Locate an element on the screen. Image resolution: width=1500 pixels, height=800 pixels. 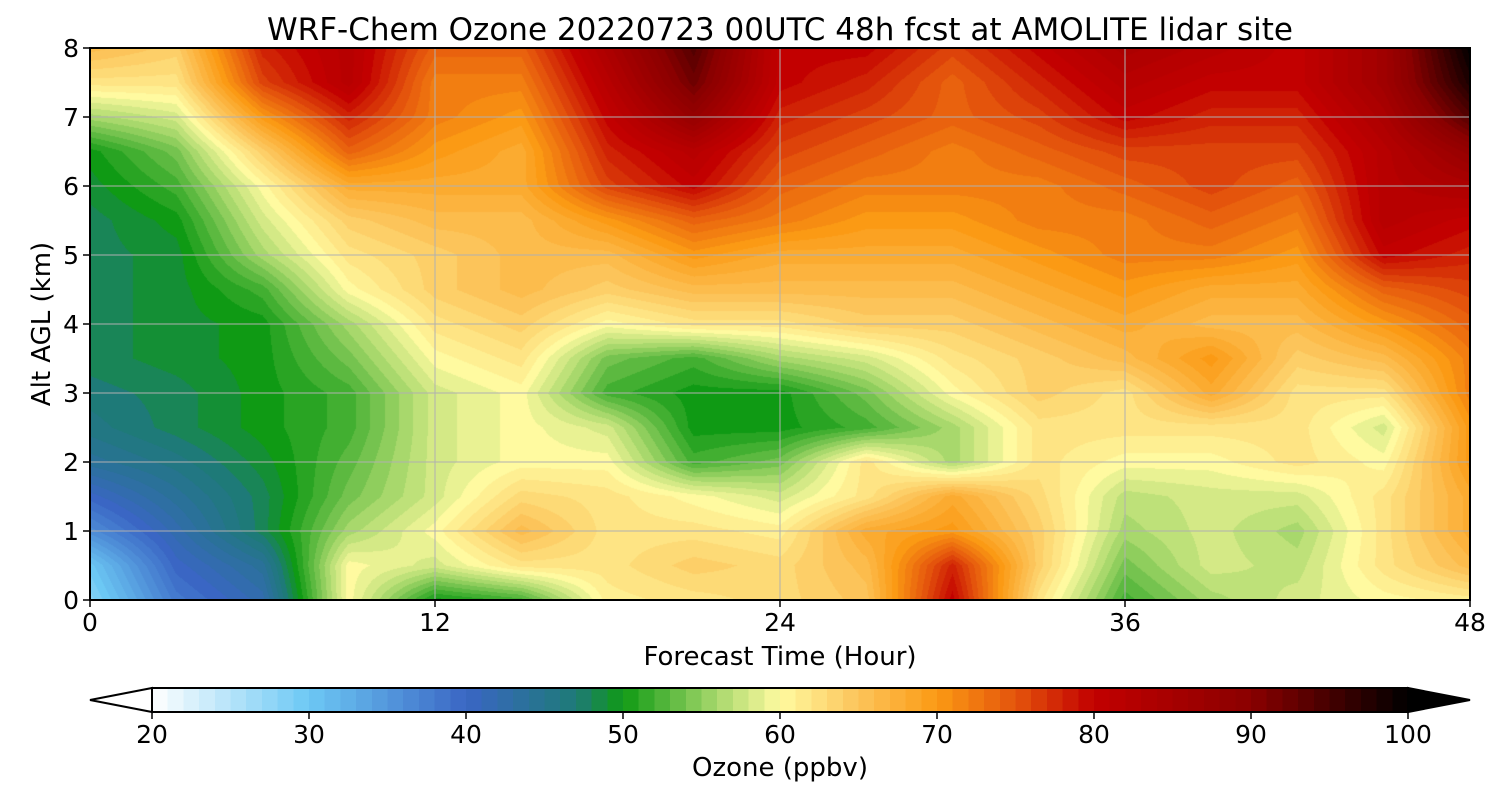
y-tick-label: 7 is located at coordinates (71, 117).